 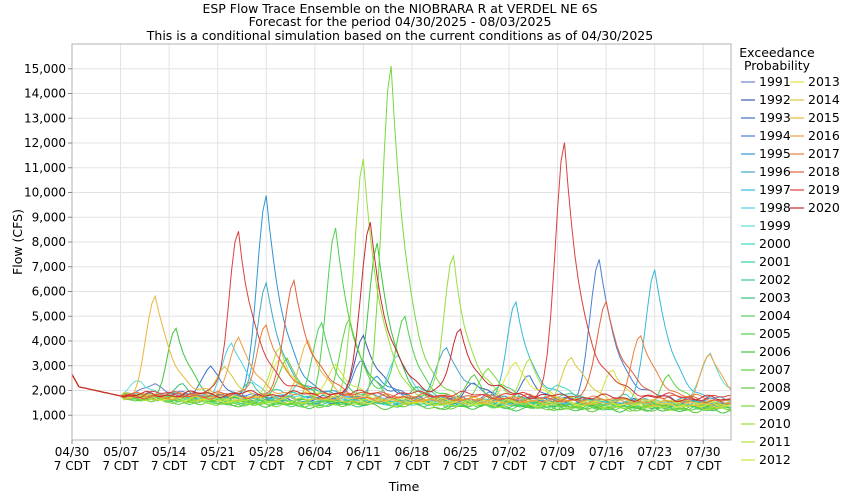 What do you see at coordinates (775, 423) in the screenshot?
I see `legend-entry-2010: 2010` at bounding box center [775, 423].